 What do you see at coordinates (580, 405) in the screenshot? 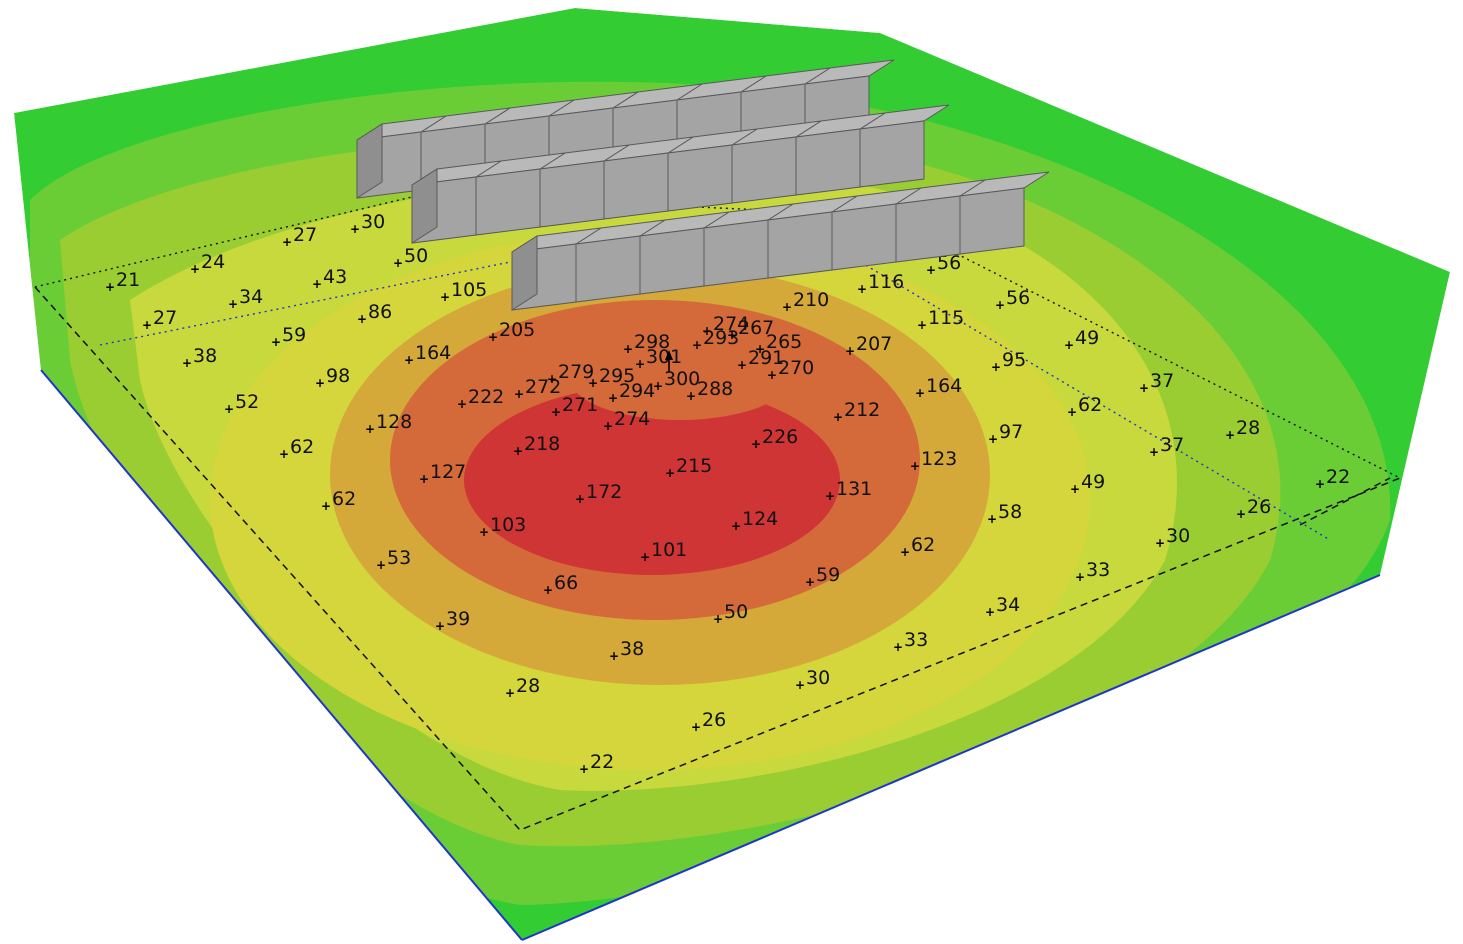
I see `point-value: 271` at bounding box center [580, 405].